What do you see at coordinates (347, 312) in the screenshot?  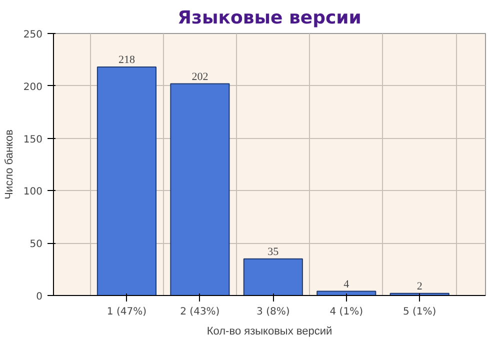 I see `x-tick-label: 4 (1%)` at bounding box center [347, 312].